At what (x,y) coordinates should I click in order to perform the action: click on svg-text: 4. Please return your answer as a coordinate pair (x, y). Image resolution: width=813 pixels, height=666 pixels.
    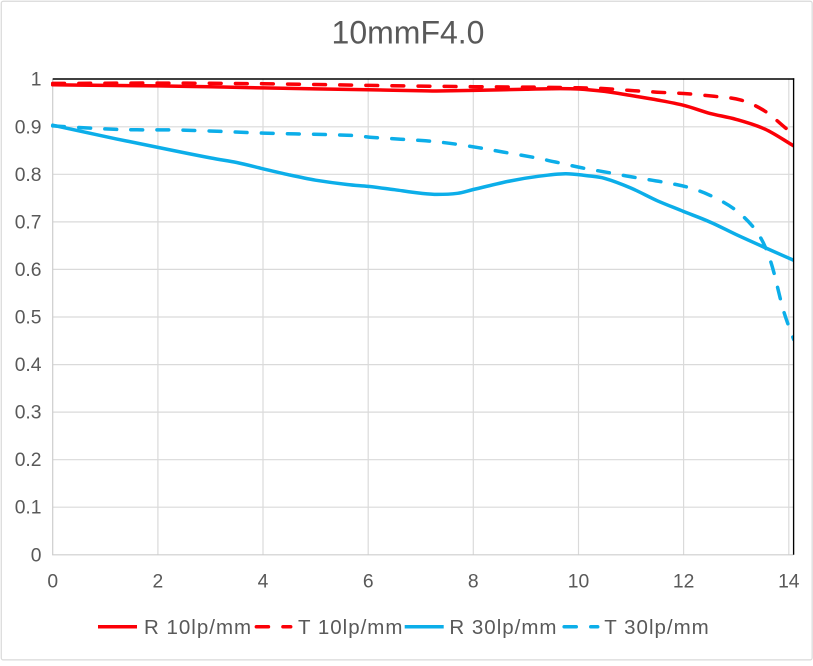
    Looking at the image, I should click on (263, 582).